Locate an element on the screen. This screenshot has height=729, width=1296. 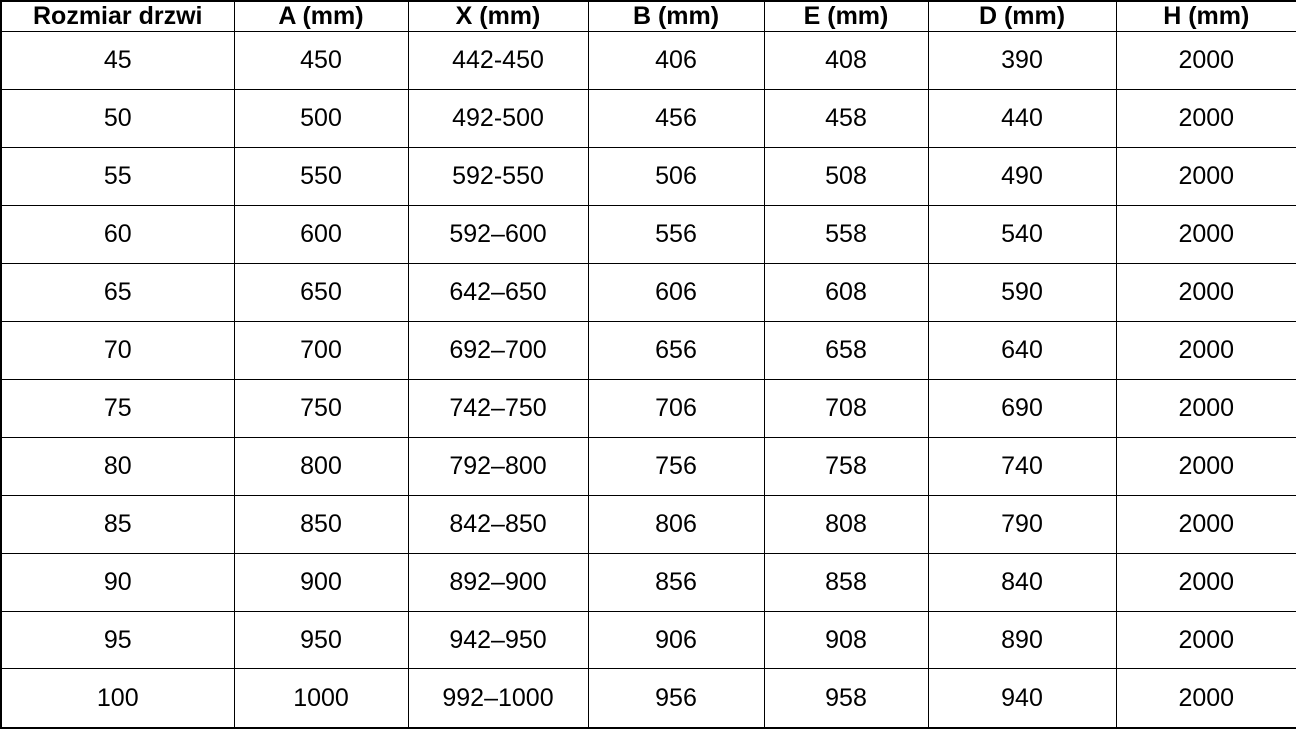
table-cell: 800 is located at coordinates (321, 466).